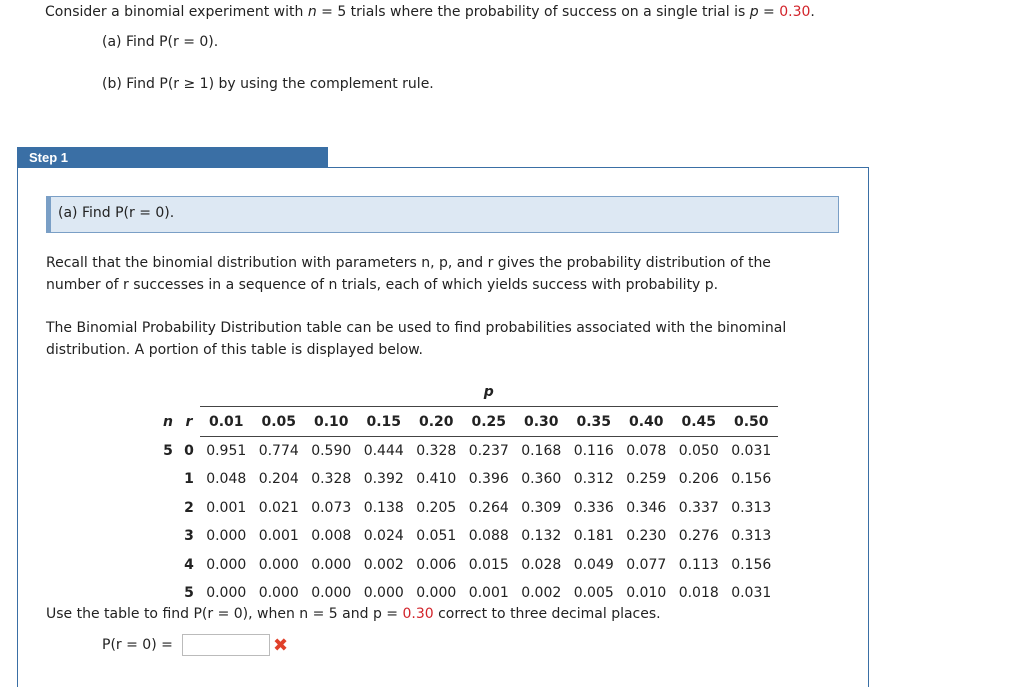  Describe the element at coordinates (541, 507) in the screenshot. I see `probability-cell: 0.309` at that location.